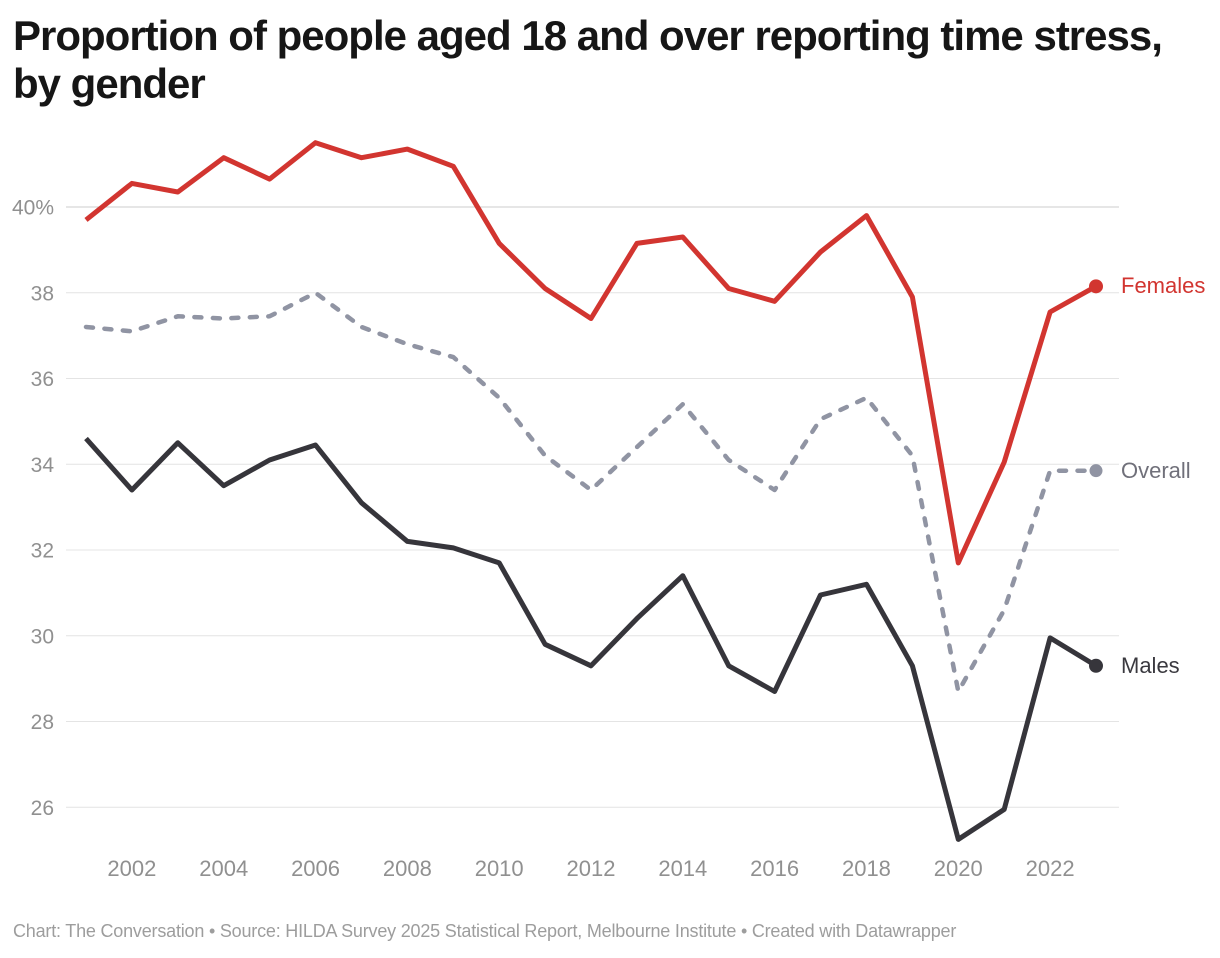 The height and width of the screenshot is (958, 1220). Describe the element at coordinates (1096, 286) in the screenshot. I see `females-endpoint-dot` at that location.